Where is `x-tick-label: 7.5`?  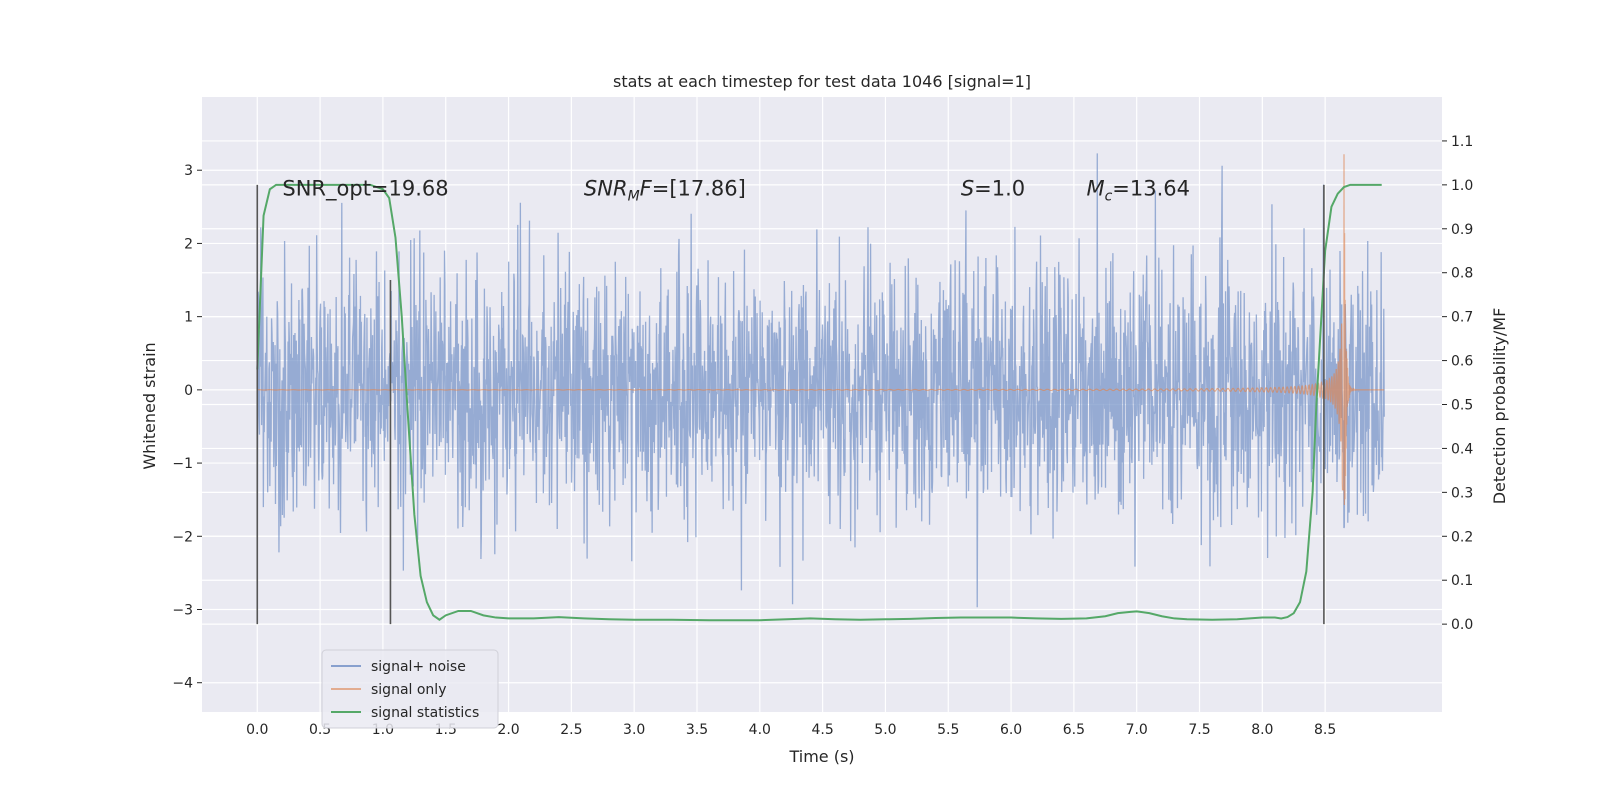 x-tick-label: 7.5 is located at coordinates (1199, 730).